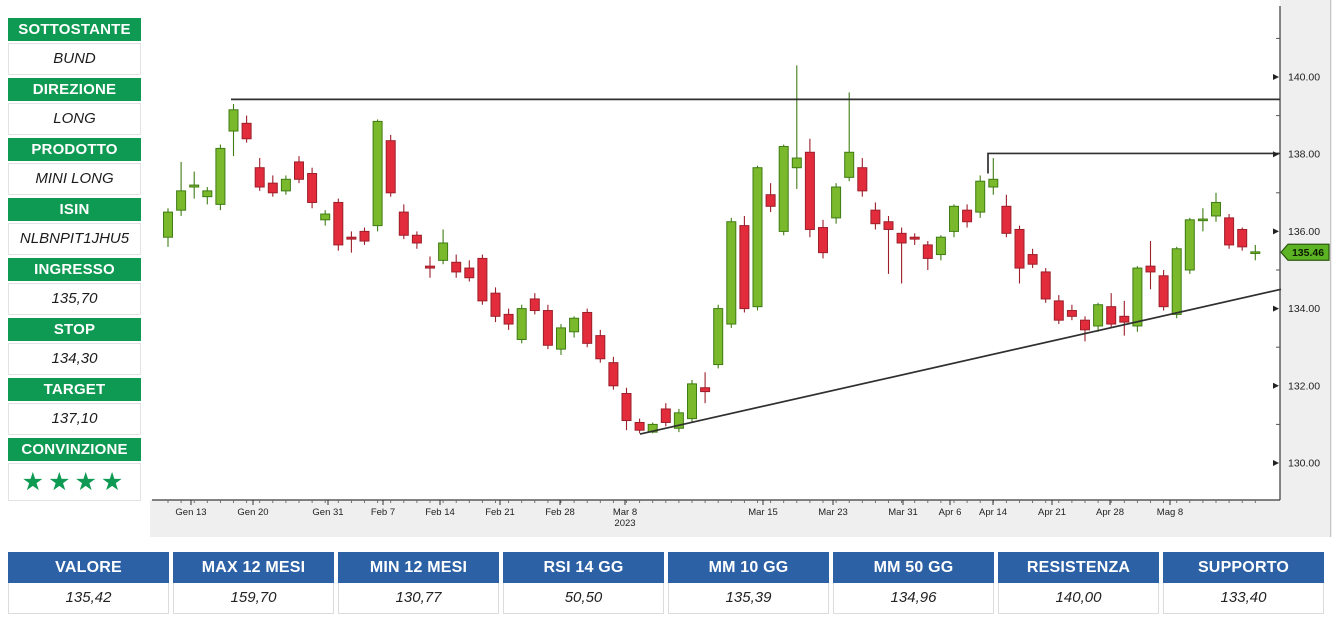  Describe the element at coordinates (833, 512) in the screenshot. I see `x-axis-label: Mar 23` at that location.